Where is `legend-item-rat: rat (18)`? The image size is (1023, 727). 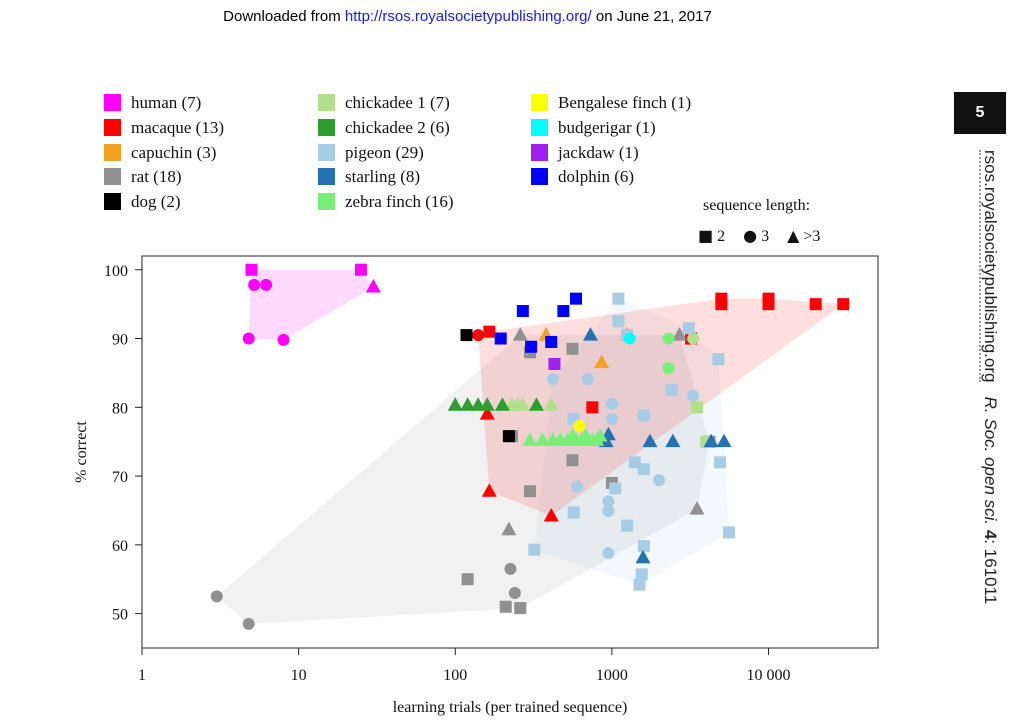
legend-item-rat: rat (18) is located at coordinates (143, 177).